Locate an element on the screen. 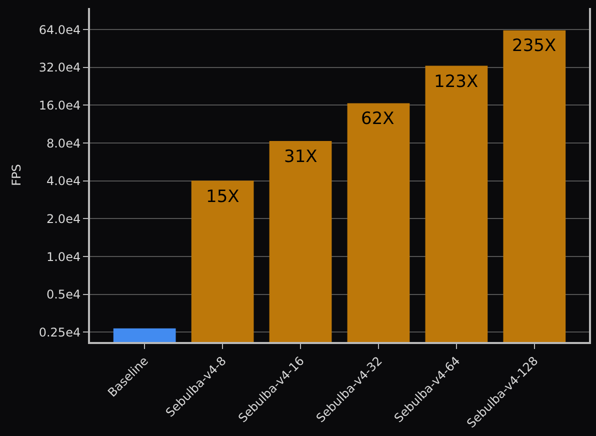 This screenshot has height=436, width=596. annotation: 15X is located at coordinates (223, 197).